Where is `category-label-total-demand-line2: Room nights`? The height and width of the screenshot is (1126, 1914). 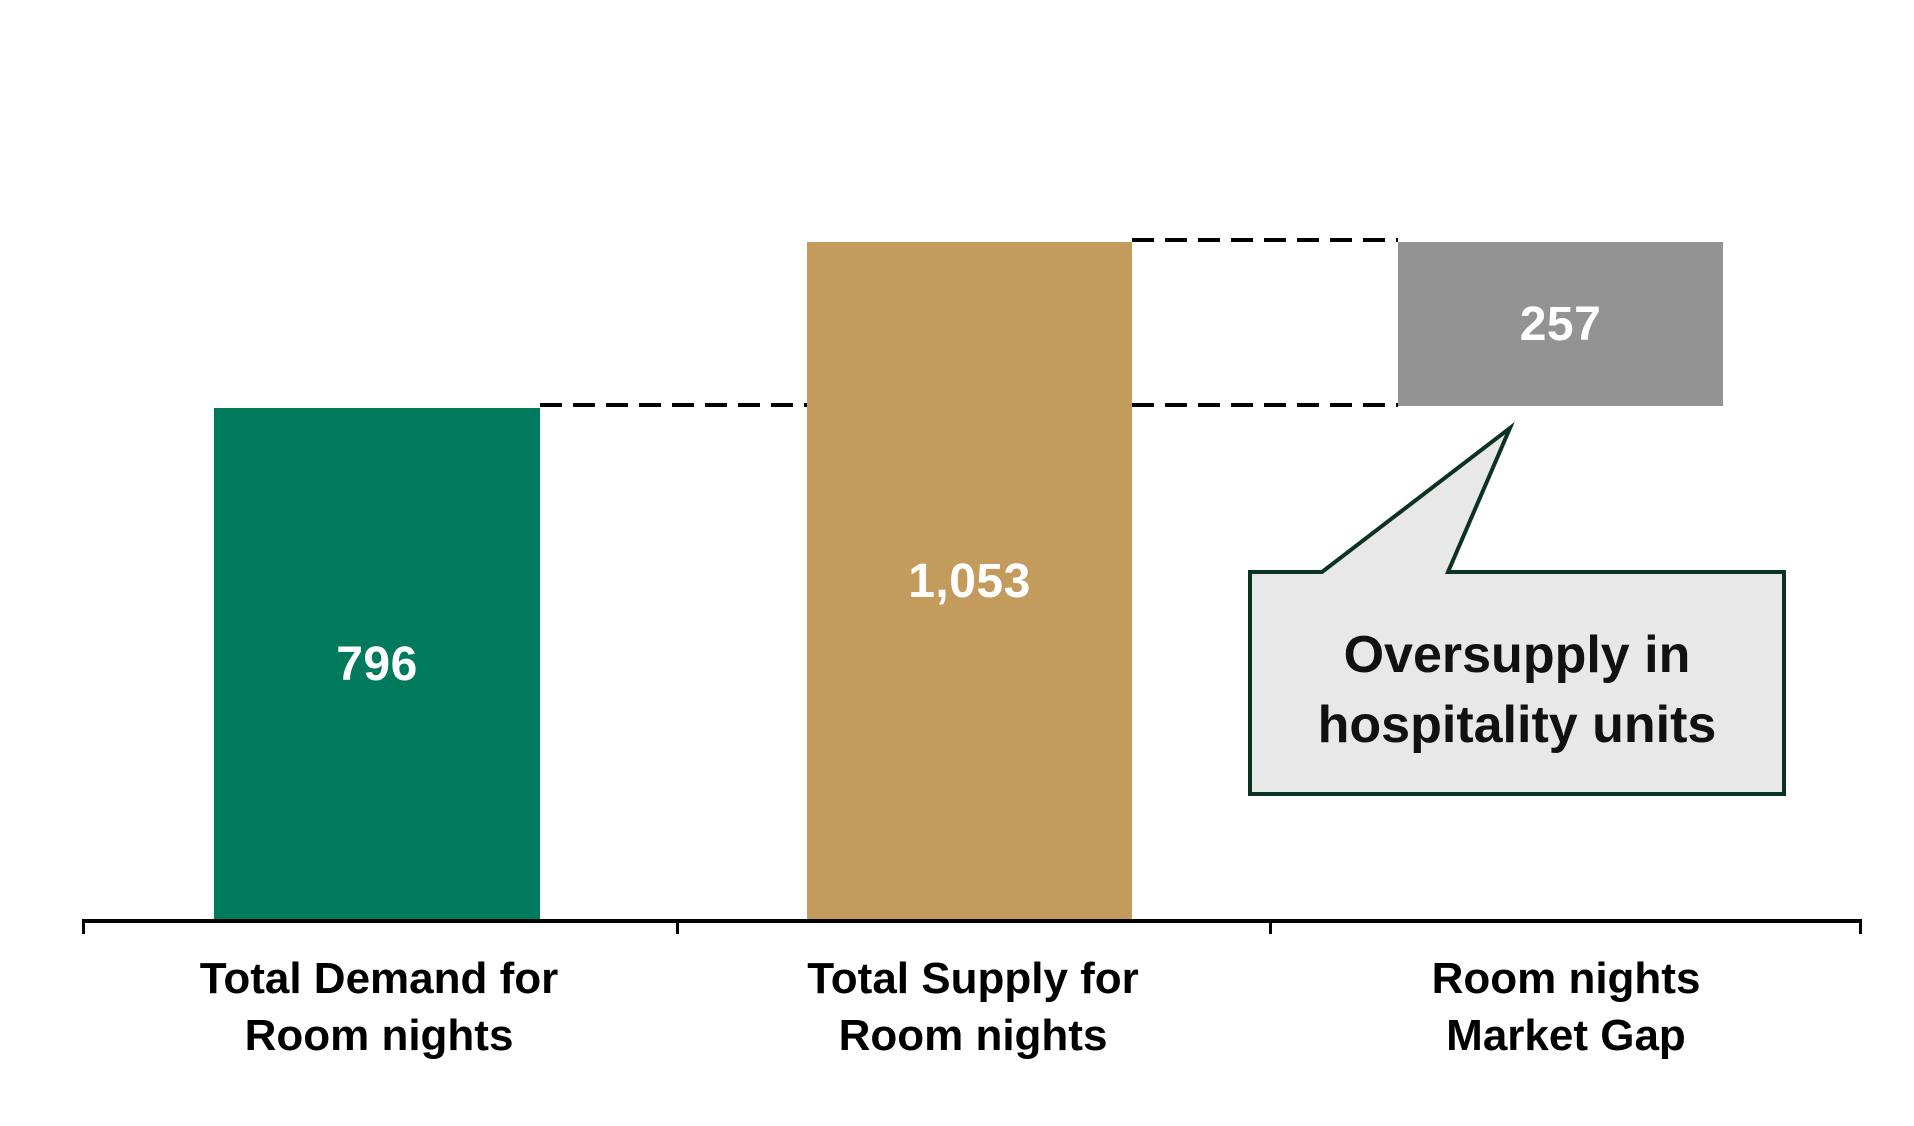
category-label-total-demand-line2: Room nights is located at coordinates (379, 1035).